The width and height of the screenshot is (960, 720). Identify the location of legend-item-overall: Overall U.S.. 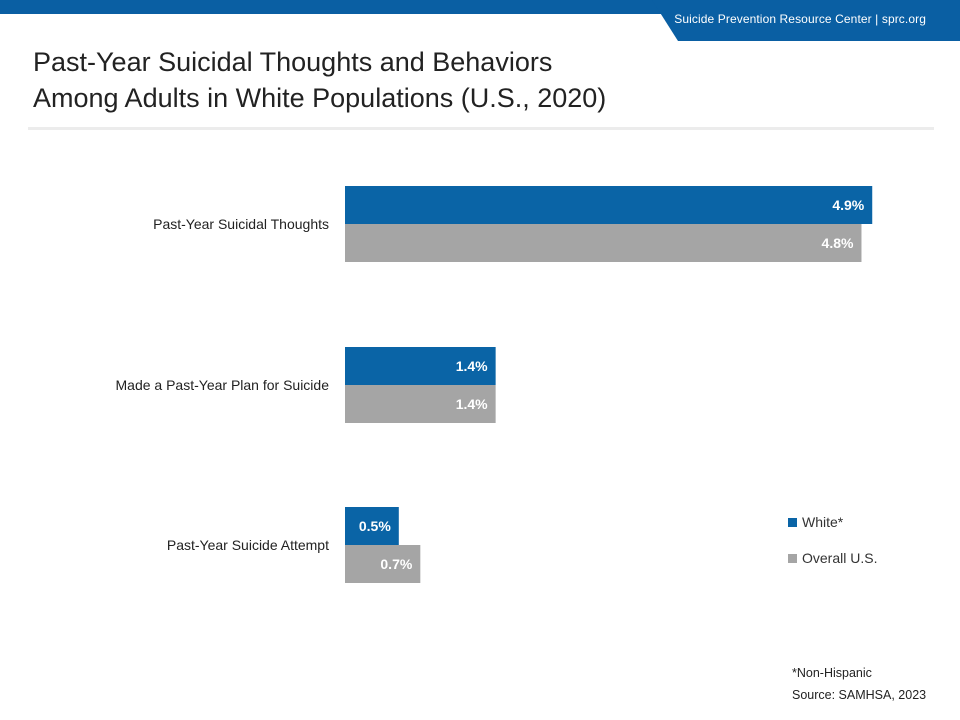
(832, 558).